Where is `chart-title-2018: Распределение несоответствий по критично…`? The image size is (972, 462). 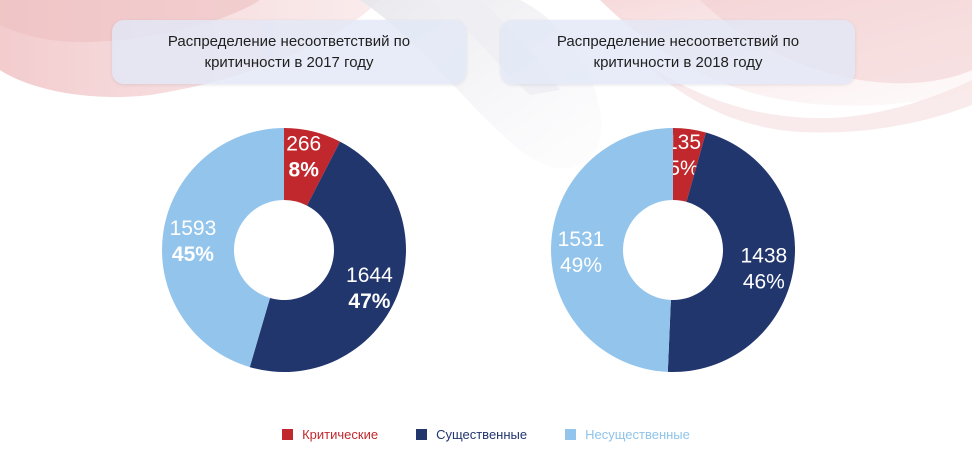 chart-title-2018: Распределение несоответствий по критично… is located at coordinates (678, 52).